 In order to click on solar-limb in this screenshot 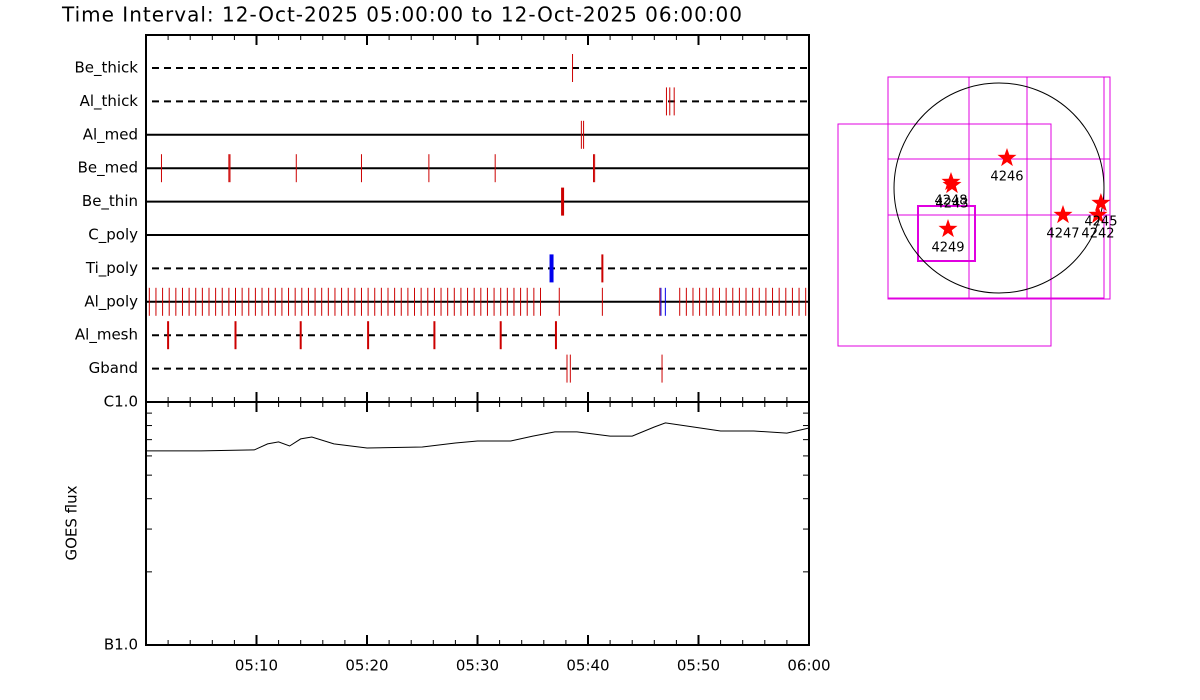, I will do `click(999, 188)`.